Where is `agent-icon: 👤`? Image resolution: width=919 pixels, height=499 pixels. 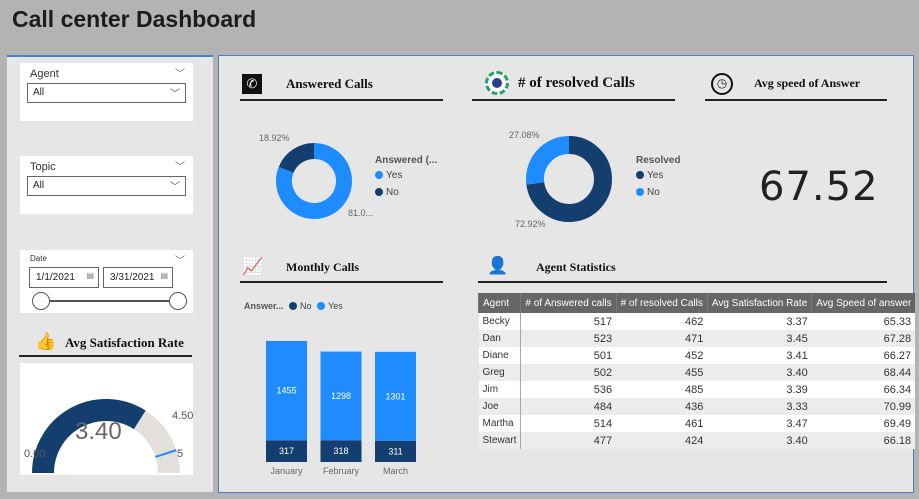 agent-icon: 👤 is located at coordinates (498, 265).